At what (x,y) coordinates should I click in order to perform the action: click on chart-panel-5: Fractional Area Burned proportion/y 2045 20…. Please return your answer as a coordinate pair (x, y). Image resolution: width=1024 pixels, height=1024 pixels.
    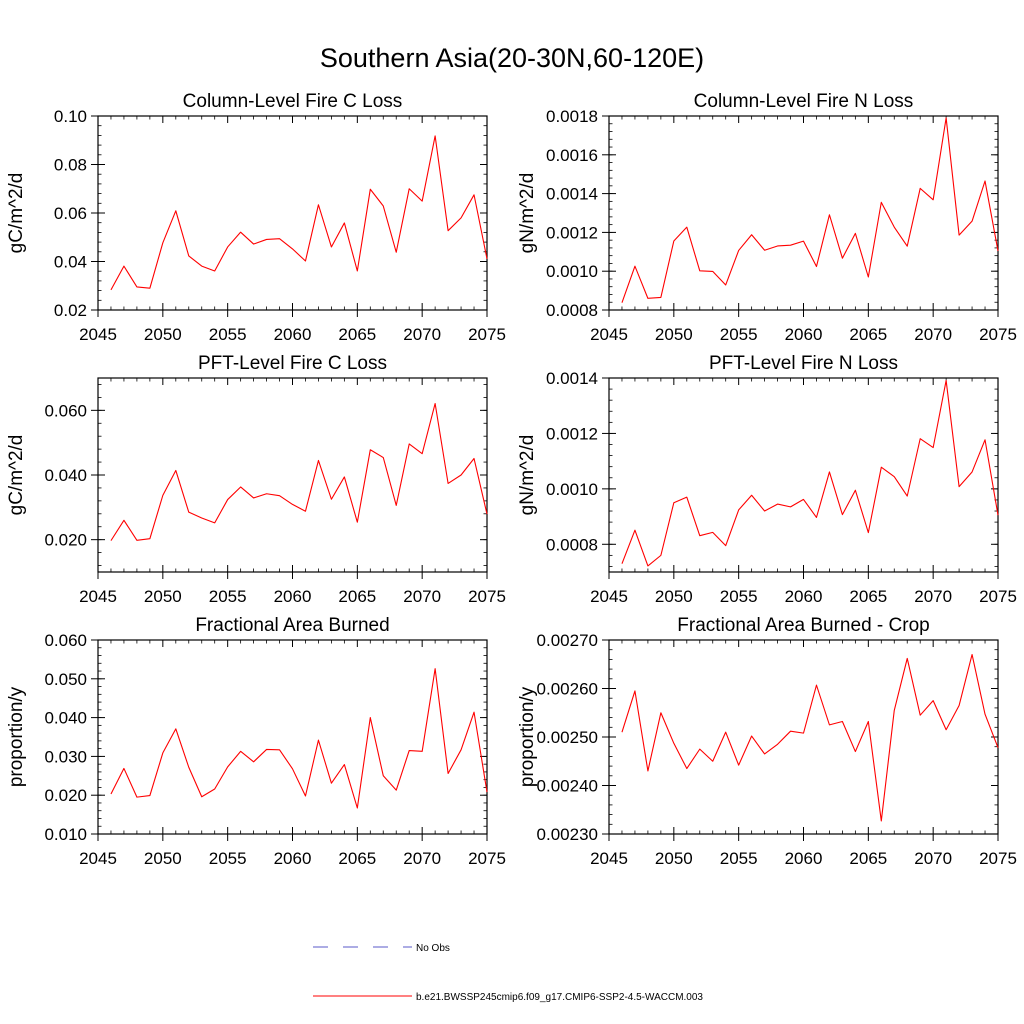
    Looking at the image, I should click on (256, 741).